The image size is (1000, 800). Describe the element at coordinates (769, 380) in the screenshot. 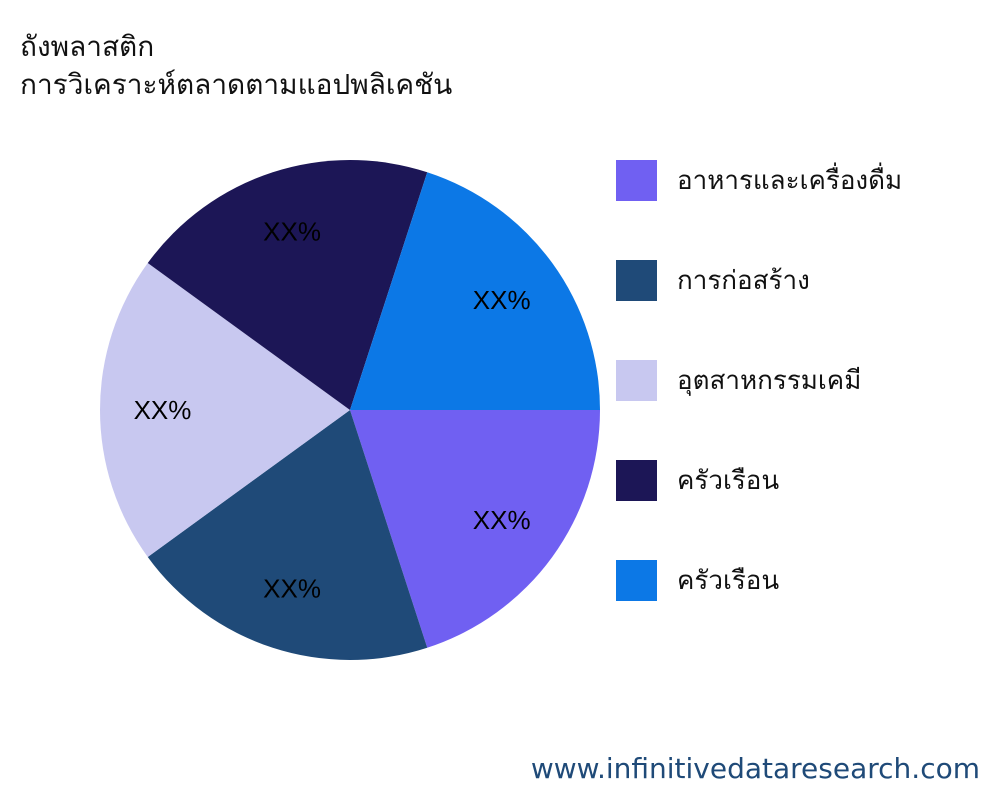

I see `legend-label: อุตสาหกรรมเคมี` at that location.